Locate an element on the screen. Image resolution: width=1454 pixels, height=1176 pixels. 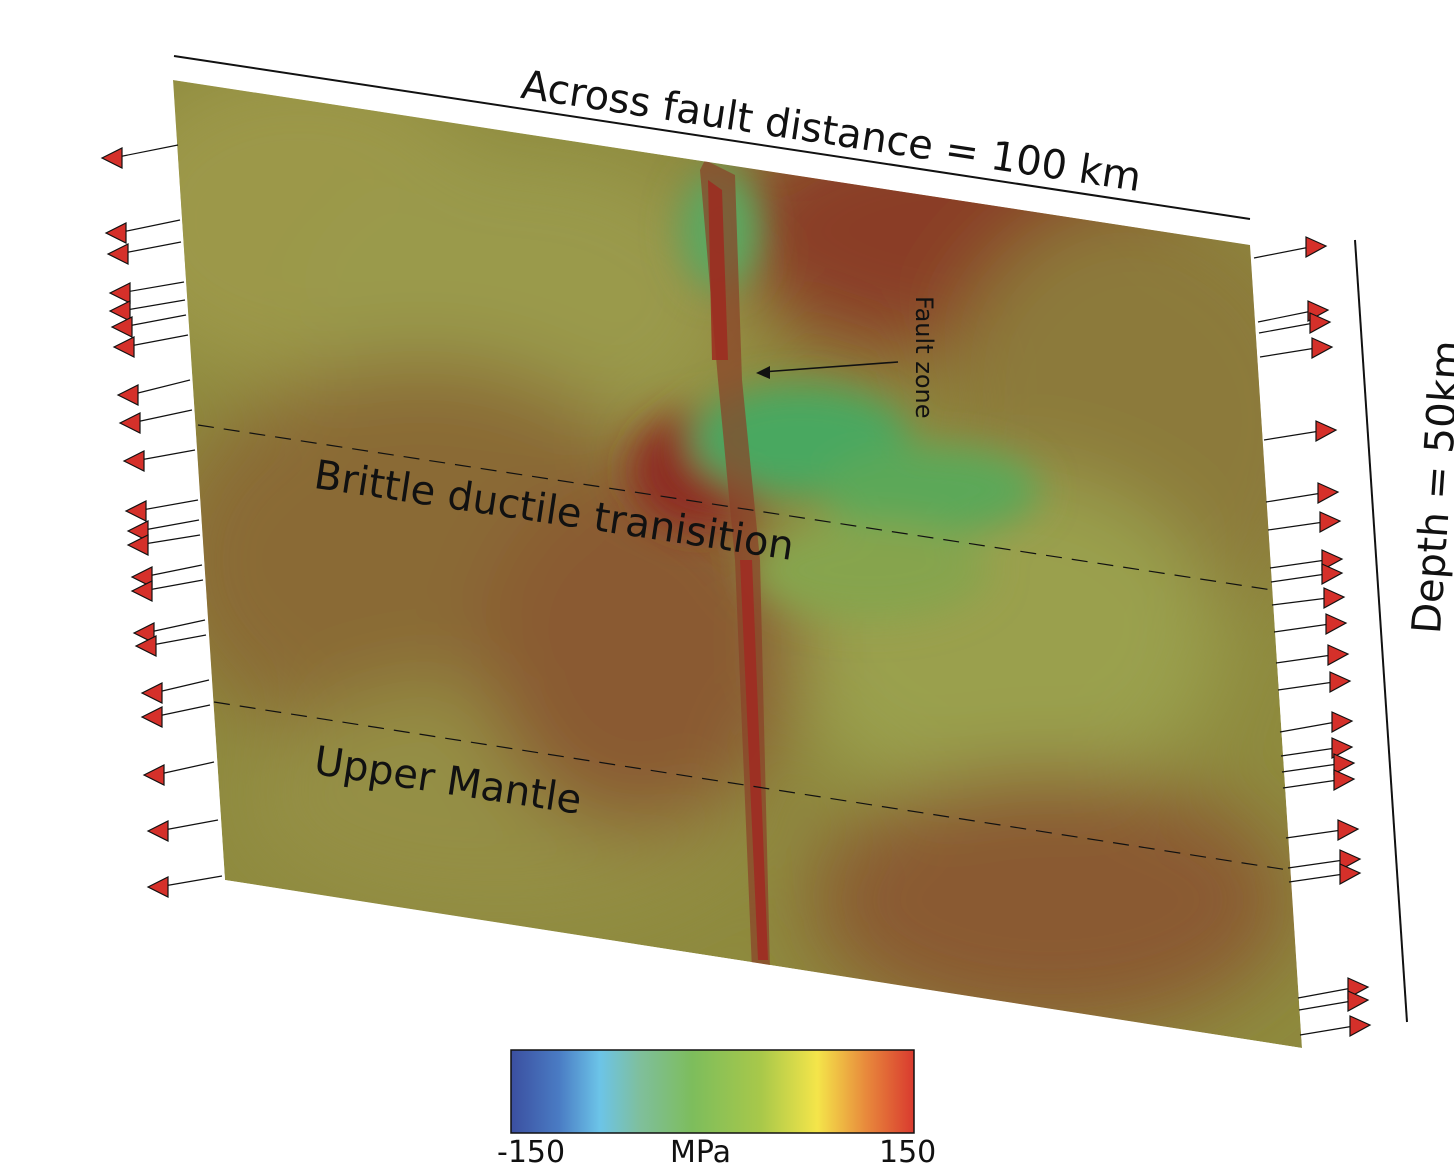
colorbar is located at coordinates (712, 1091).